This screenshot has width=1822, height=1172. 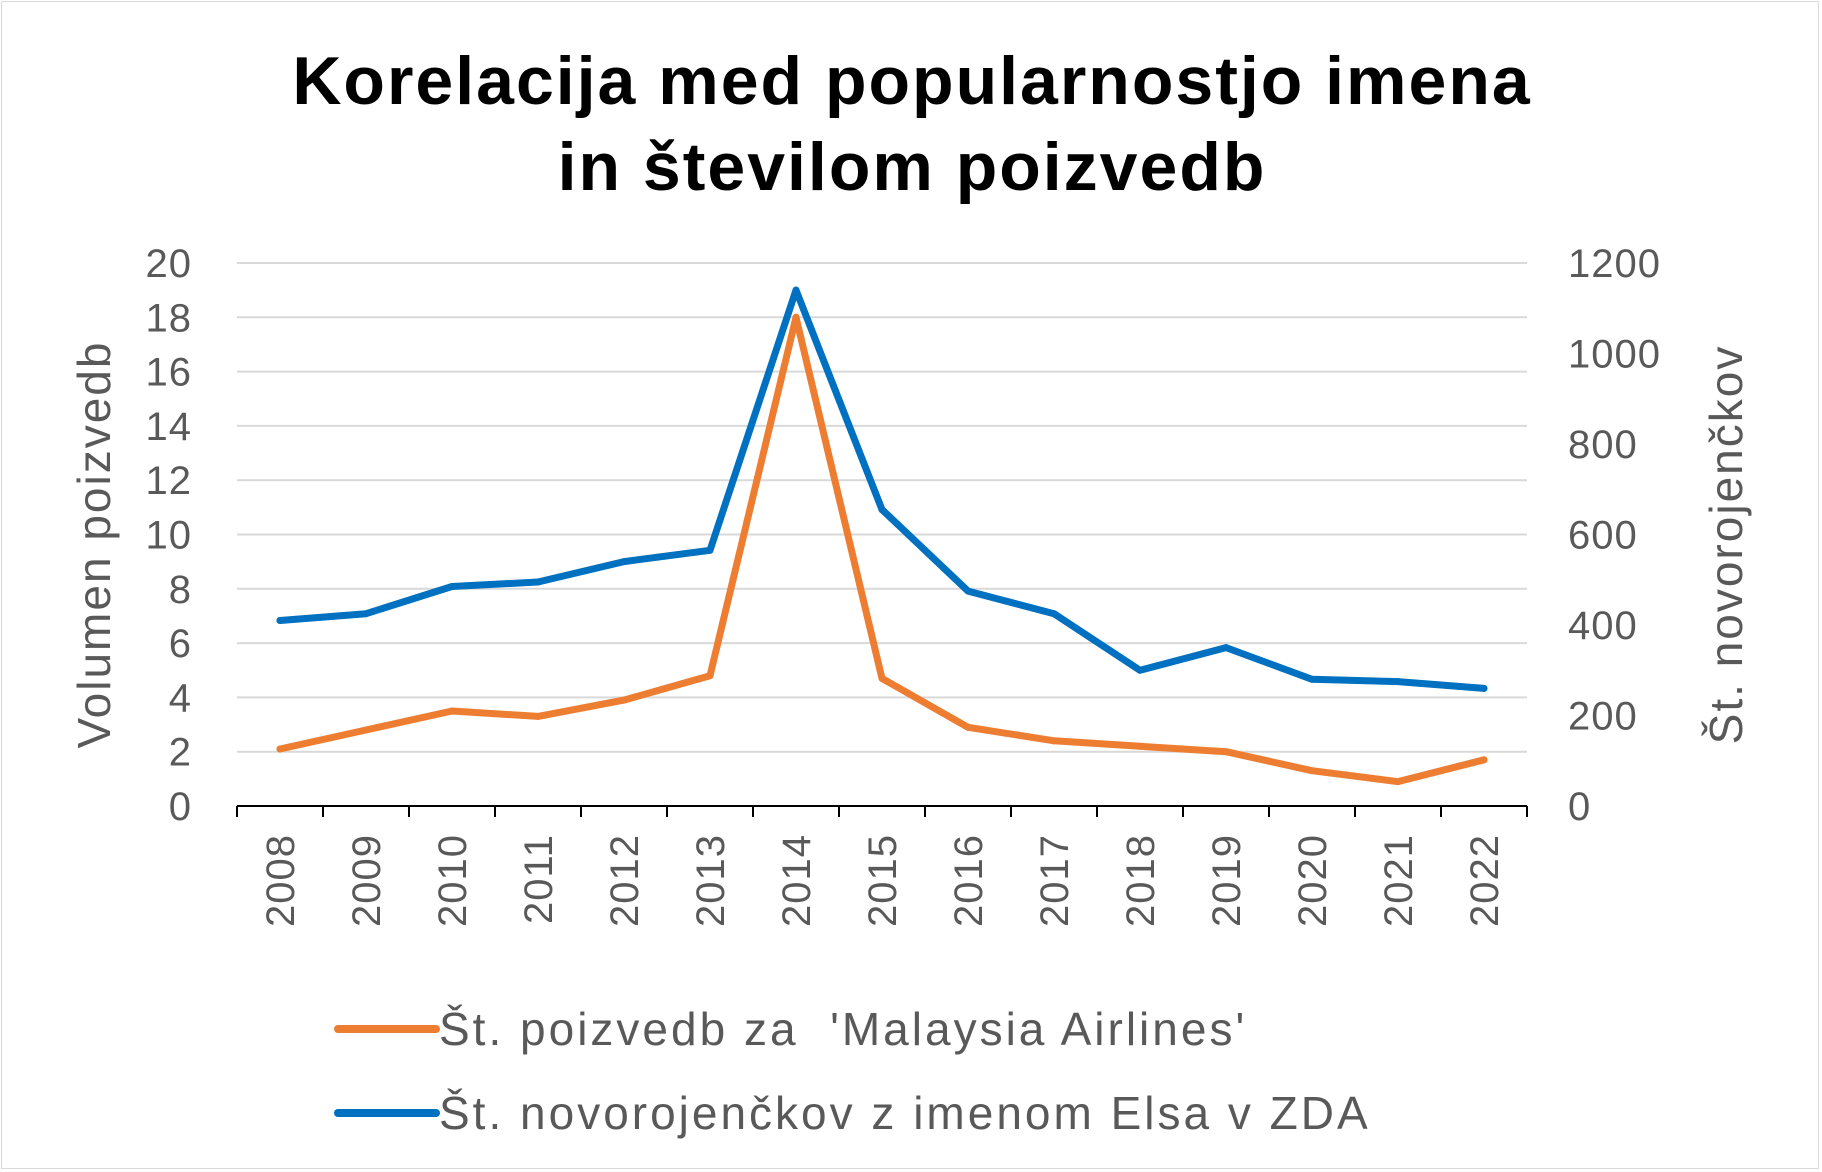 I want to click on left-axis-title: Volumen poizvedb, so click(x=94, y=545).